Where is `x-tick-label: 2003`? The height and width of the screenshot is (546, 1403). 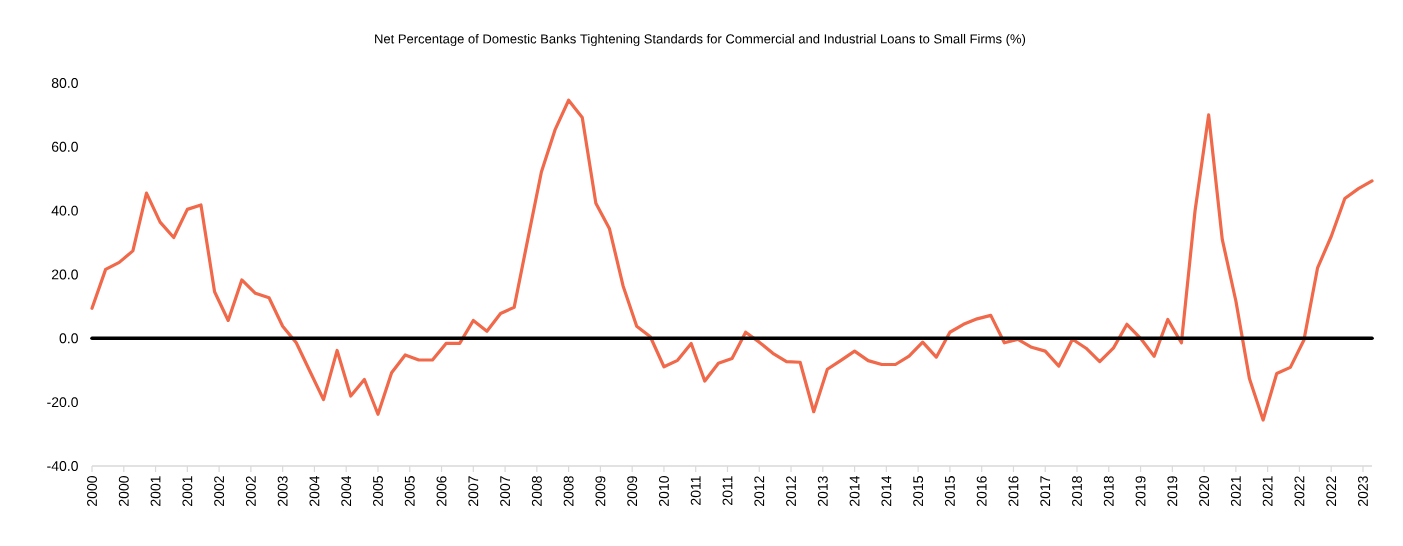
x-tick-label: 2003 is located at coordinates (282, 491).